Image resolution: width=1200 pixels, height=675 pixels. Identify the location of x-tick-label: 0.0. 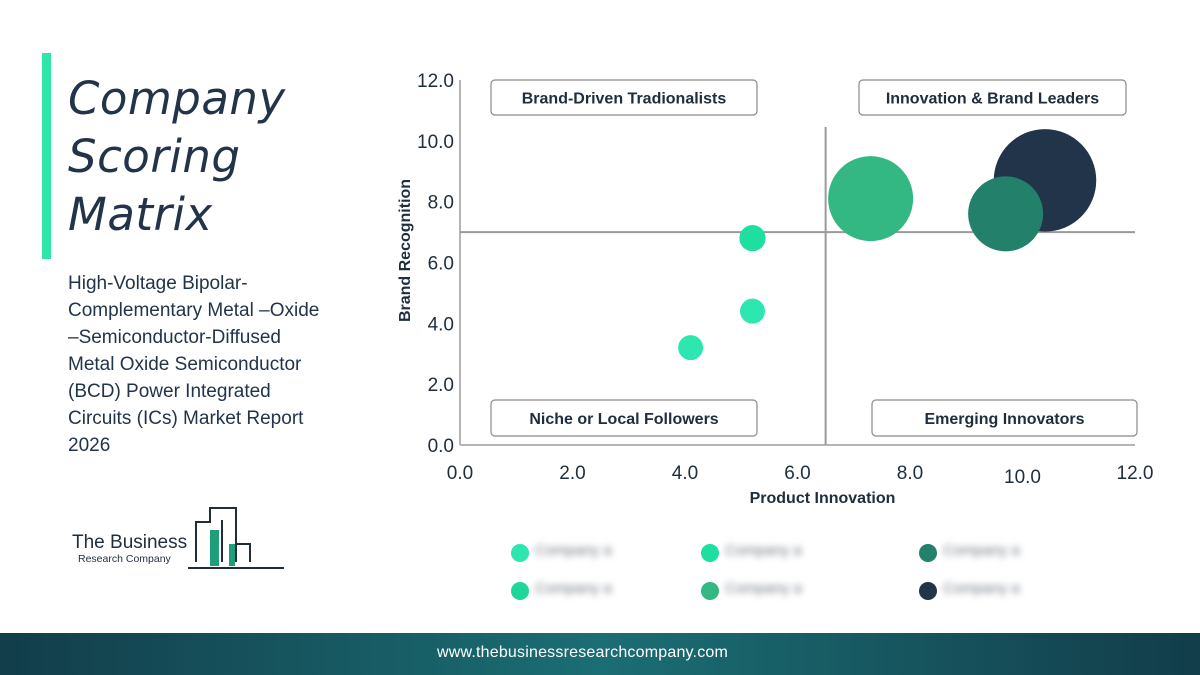
(460, 473).